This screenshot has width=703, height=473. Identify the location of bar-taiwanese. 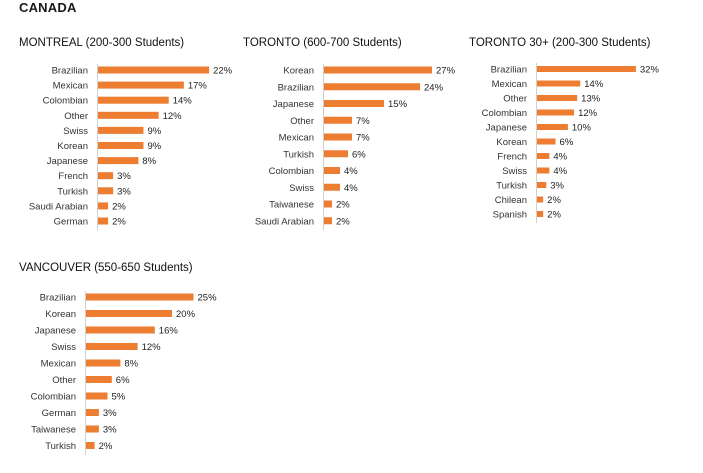
(92, 429).